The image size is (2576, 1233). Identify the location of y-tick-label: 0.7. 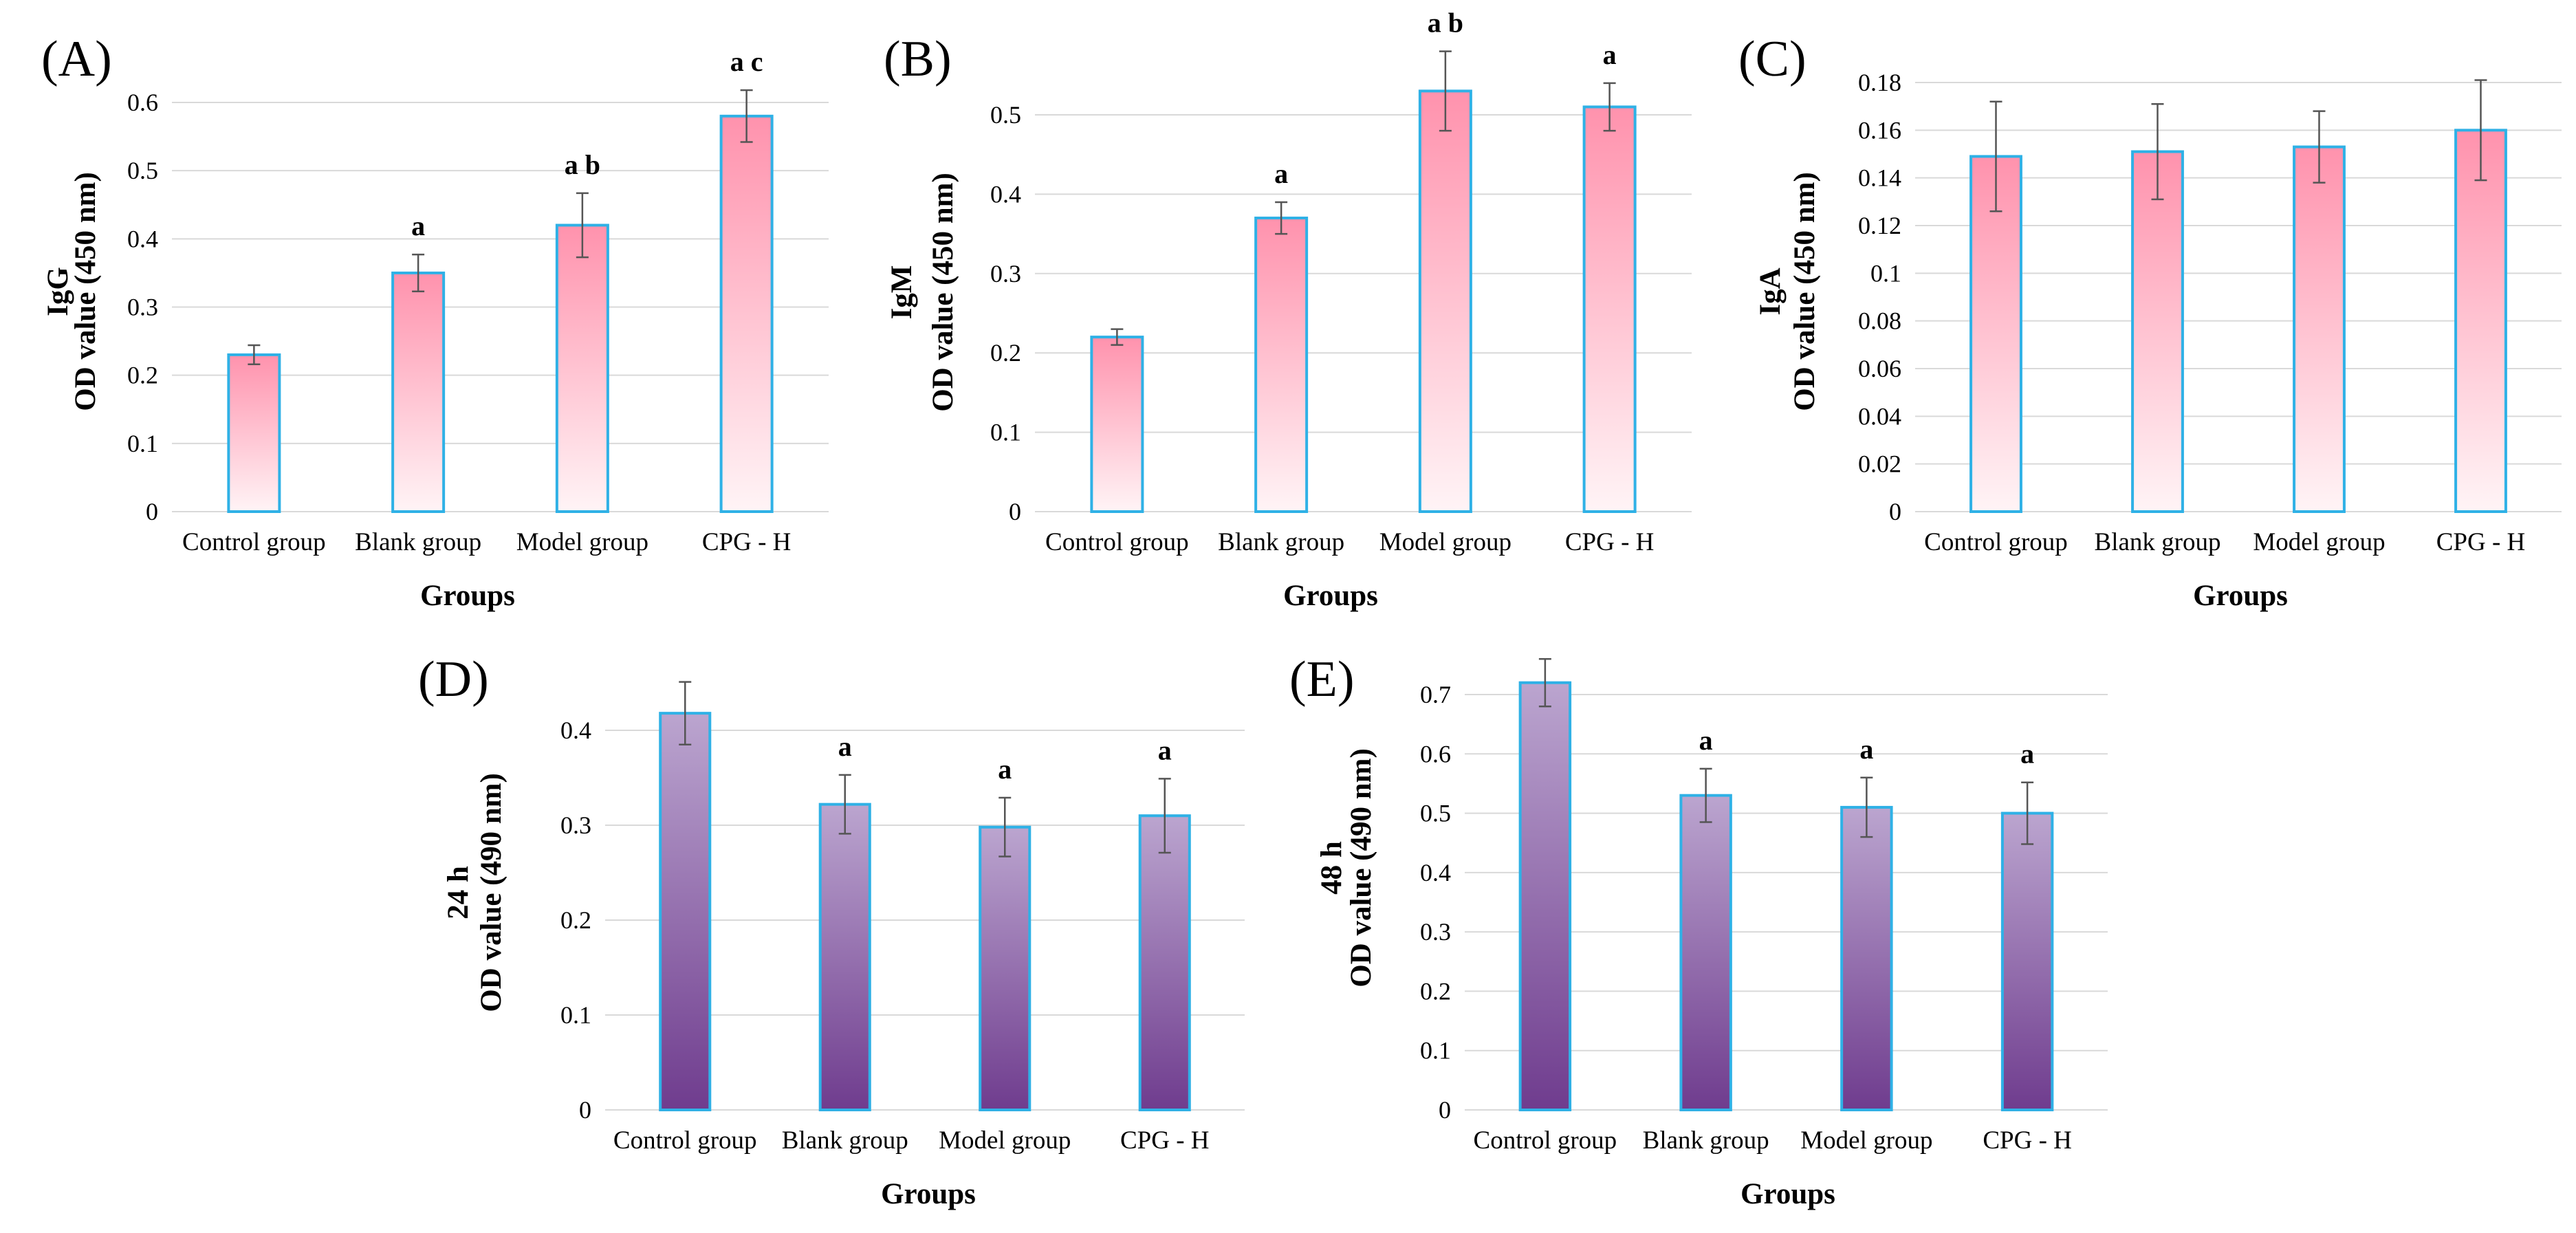
(1436, 694).